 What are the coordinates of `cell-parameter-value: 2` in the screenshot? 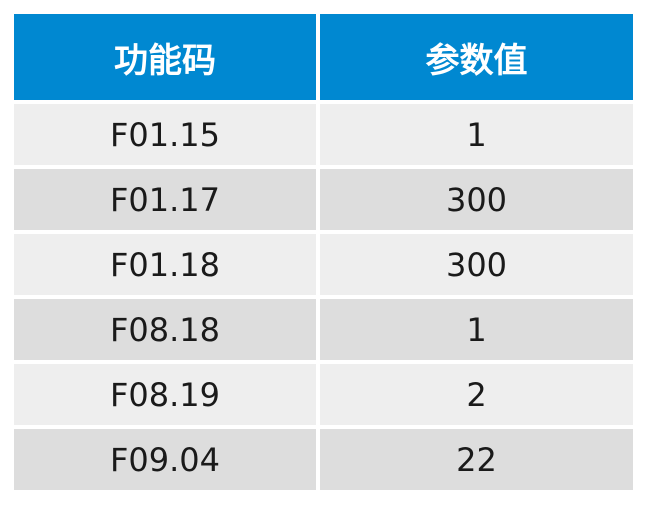 It's located at (476, 394).